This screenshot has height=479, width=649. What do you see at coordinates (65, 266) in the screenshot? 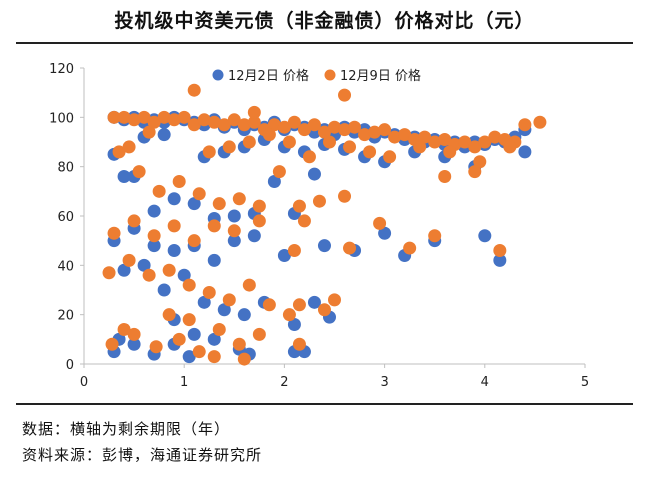
I see `y-tick-label: 40` at bounding box center [65, 266].